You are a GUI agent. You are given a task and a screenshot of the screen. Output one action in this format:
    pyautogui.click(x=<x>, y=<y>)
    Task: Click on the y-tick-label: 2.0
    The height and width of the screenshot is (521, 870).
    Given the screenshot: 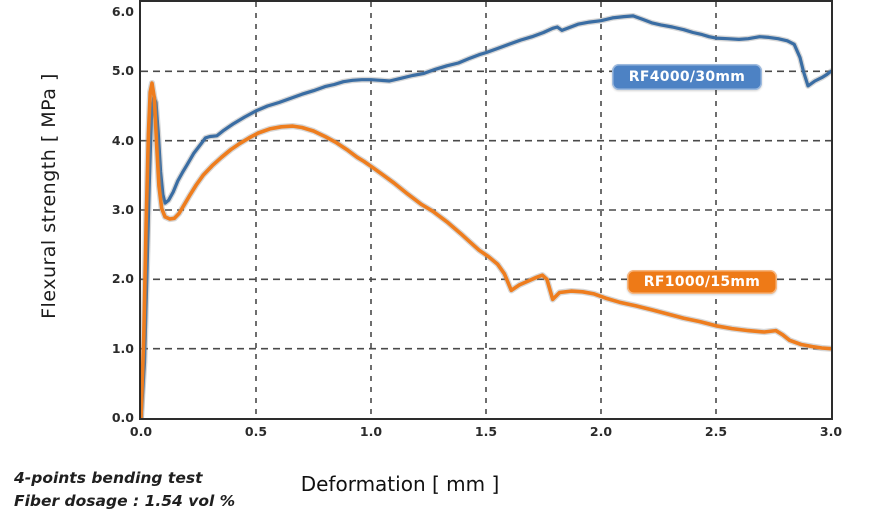 What is the action you would take?
    pyautogui.click(x=122, y=279)
    